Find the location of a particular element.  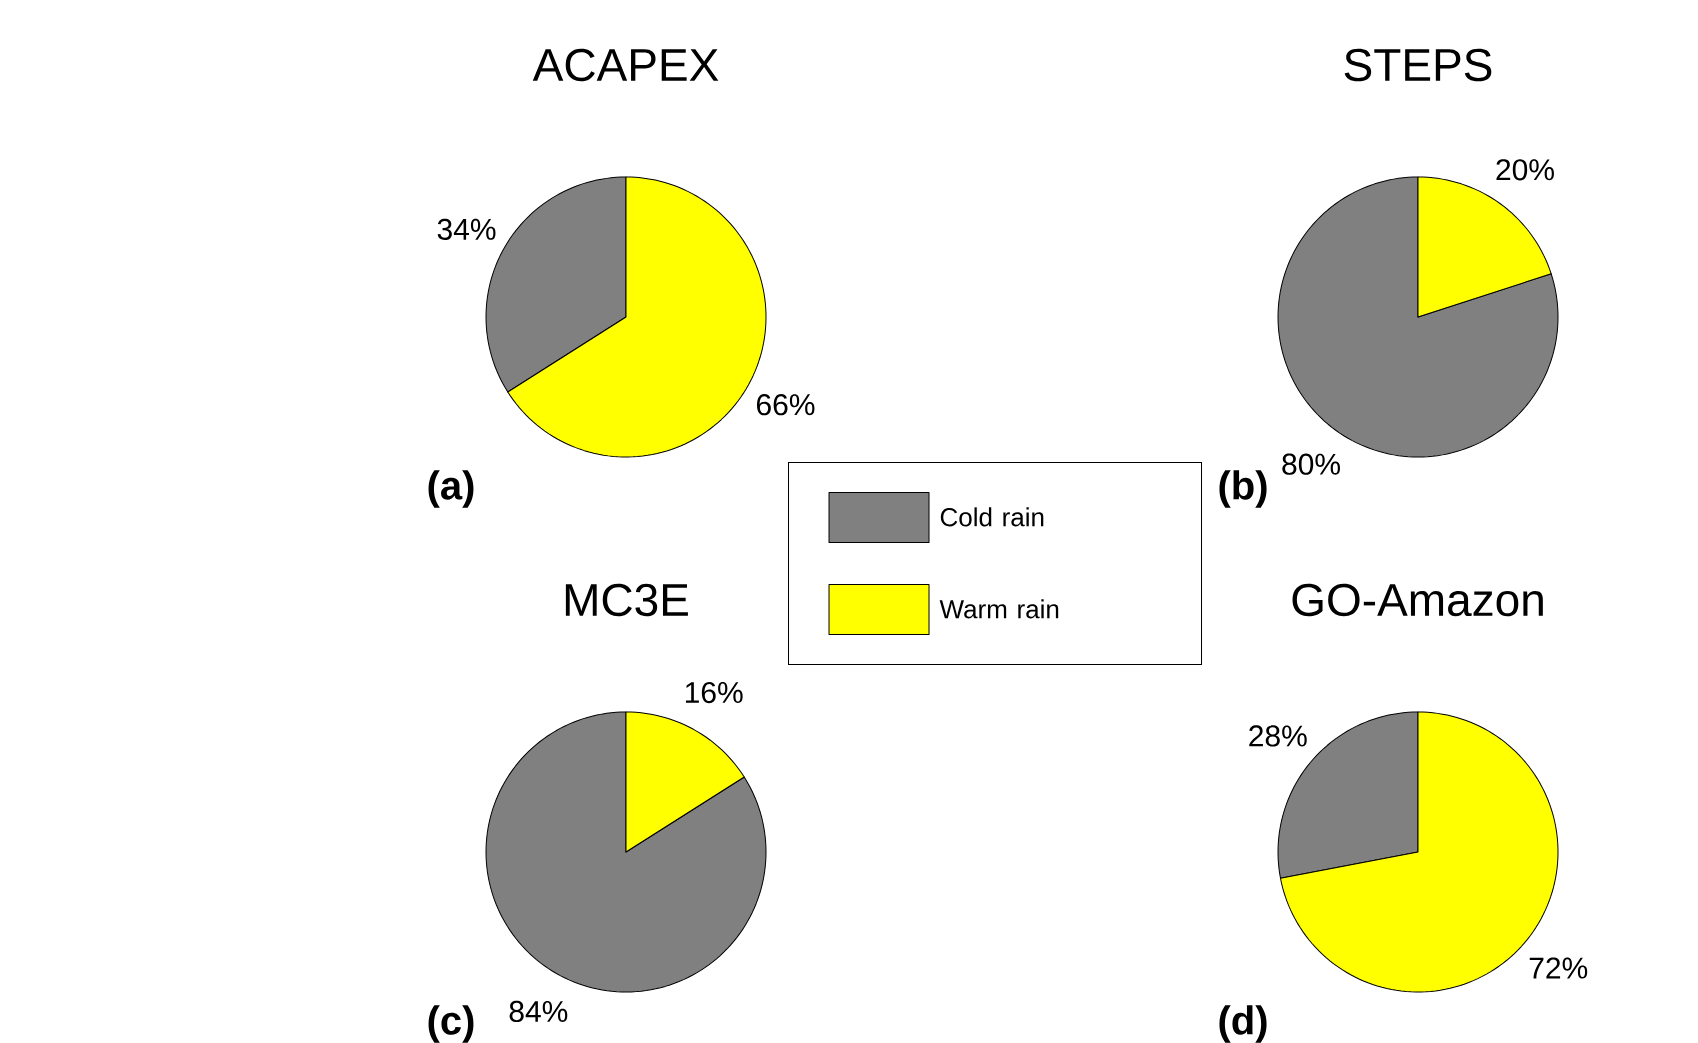

data-label: 34% is located at coordinates (466, 229).